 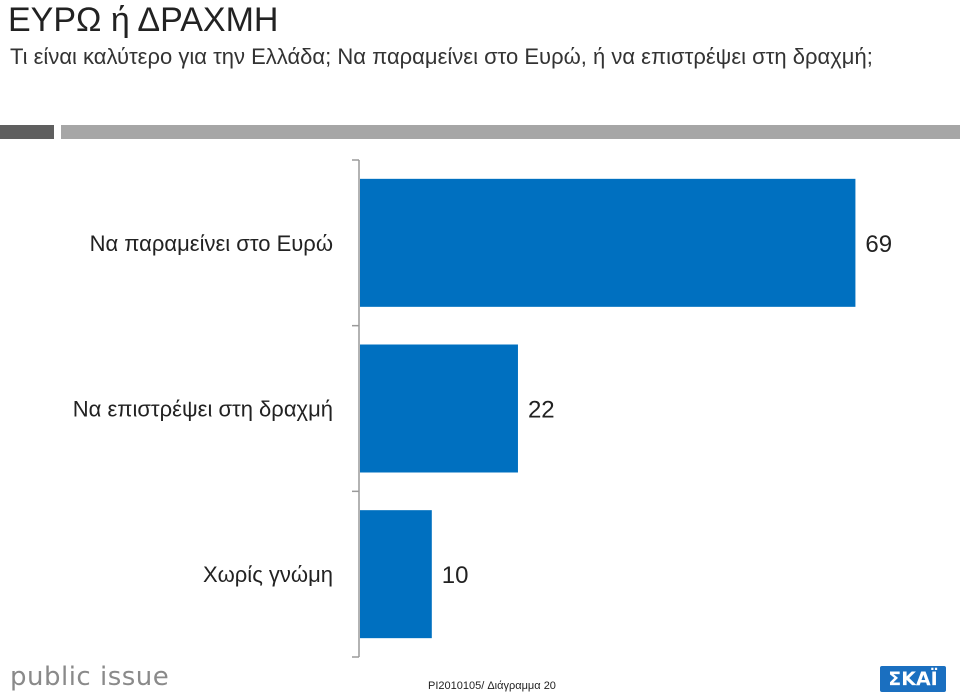 I want to click on header-divider-light, so click(x=510, y=132).